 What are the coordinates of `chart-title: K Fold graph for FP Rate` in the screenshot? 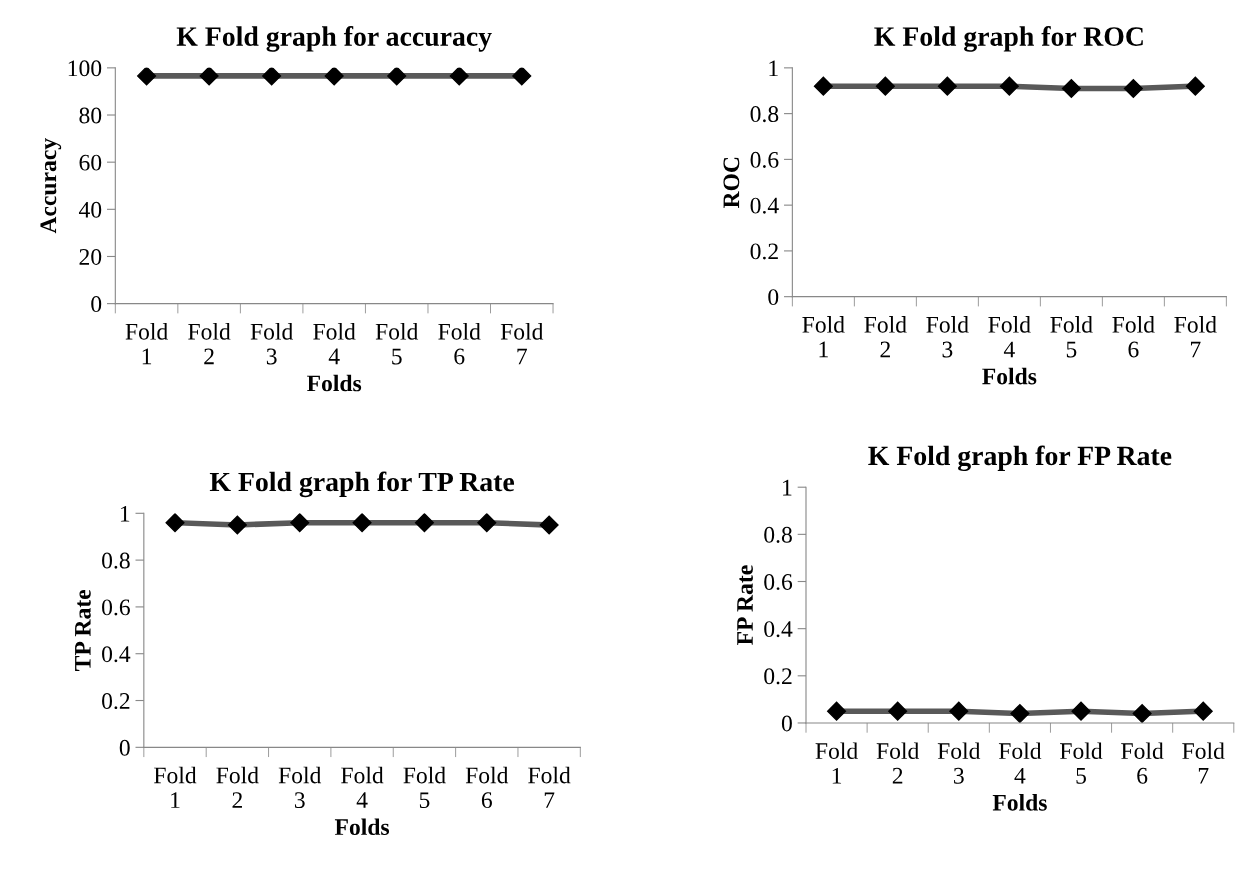 It's located at (1020, 458).